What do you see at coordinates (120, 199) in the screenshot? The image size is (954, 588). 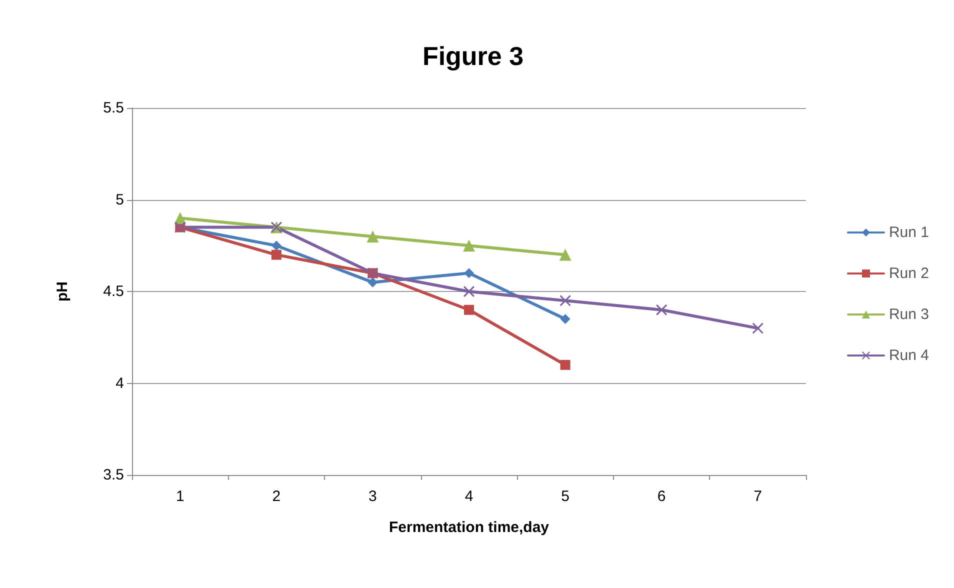 I see `y-tick-label: 5` at bounding box center [120, 199].